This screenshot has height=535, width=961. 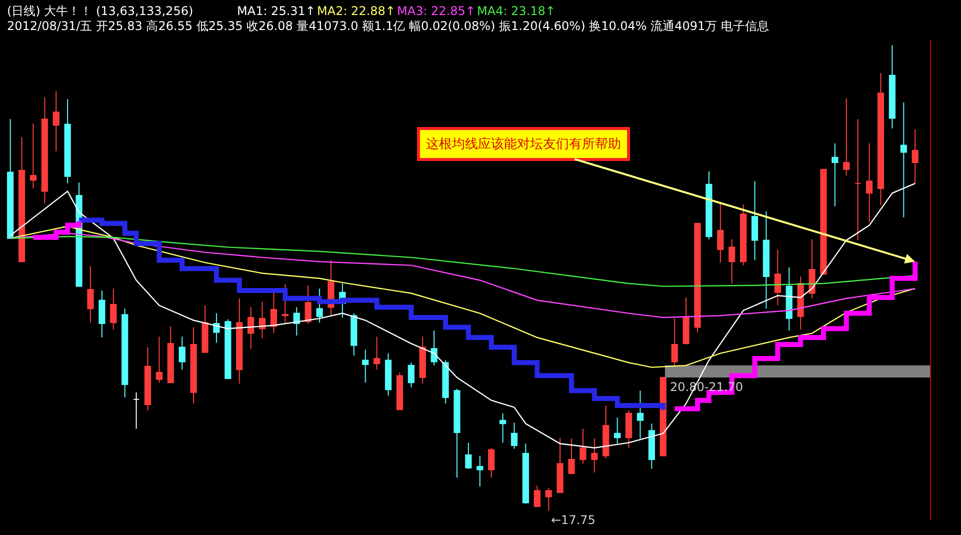 What do you see at coordinates (436, 11) in the screenshot?
I see `text: MA3: 22.85↑` at bounding box center [436, 11].